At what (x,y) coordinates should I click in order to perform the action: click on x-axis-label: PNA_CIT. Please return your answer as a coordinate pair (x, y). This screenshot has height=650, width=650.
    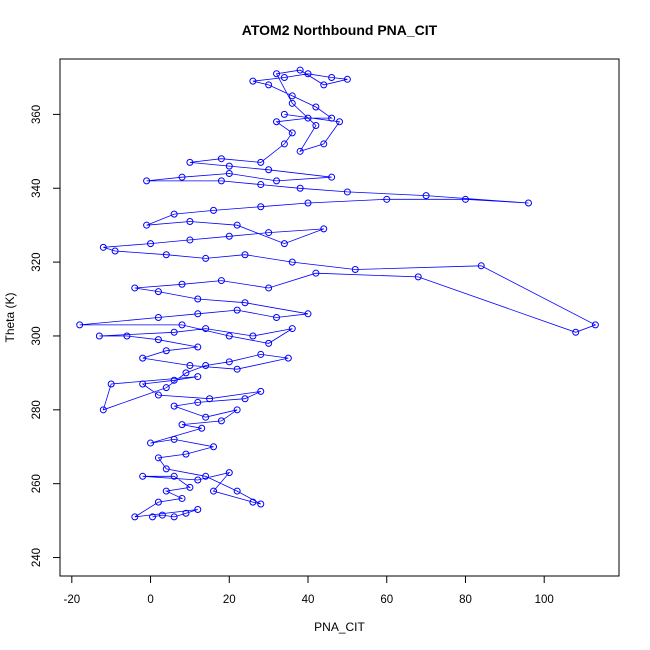
    Looking at the image, I should click on (339, 627).